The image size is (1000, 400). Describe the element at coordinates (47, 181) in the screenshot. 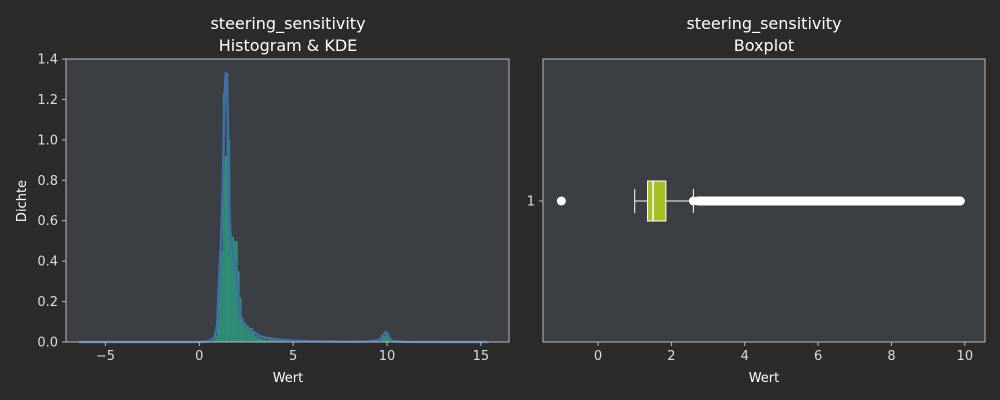

I see `histogram-y-tick-label: 0.8` at that location.